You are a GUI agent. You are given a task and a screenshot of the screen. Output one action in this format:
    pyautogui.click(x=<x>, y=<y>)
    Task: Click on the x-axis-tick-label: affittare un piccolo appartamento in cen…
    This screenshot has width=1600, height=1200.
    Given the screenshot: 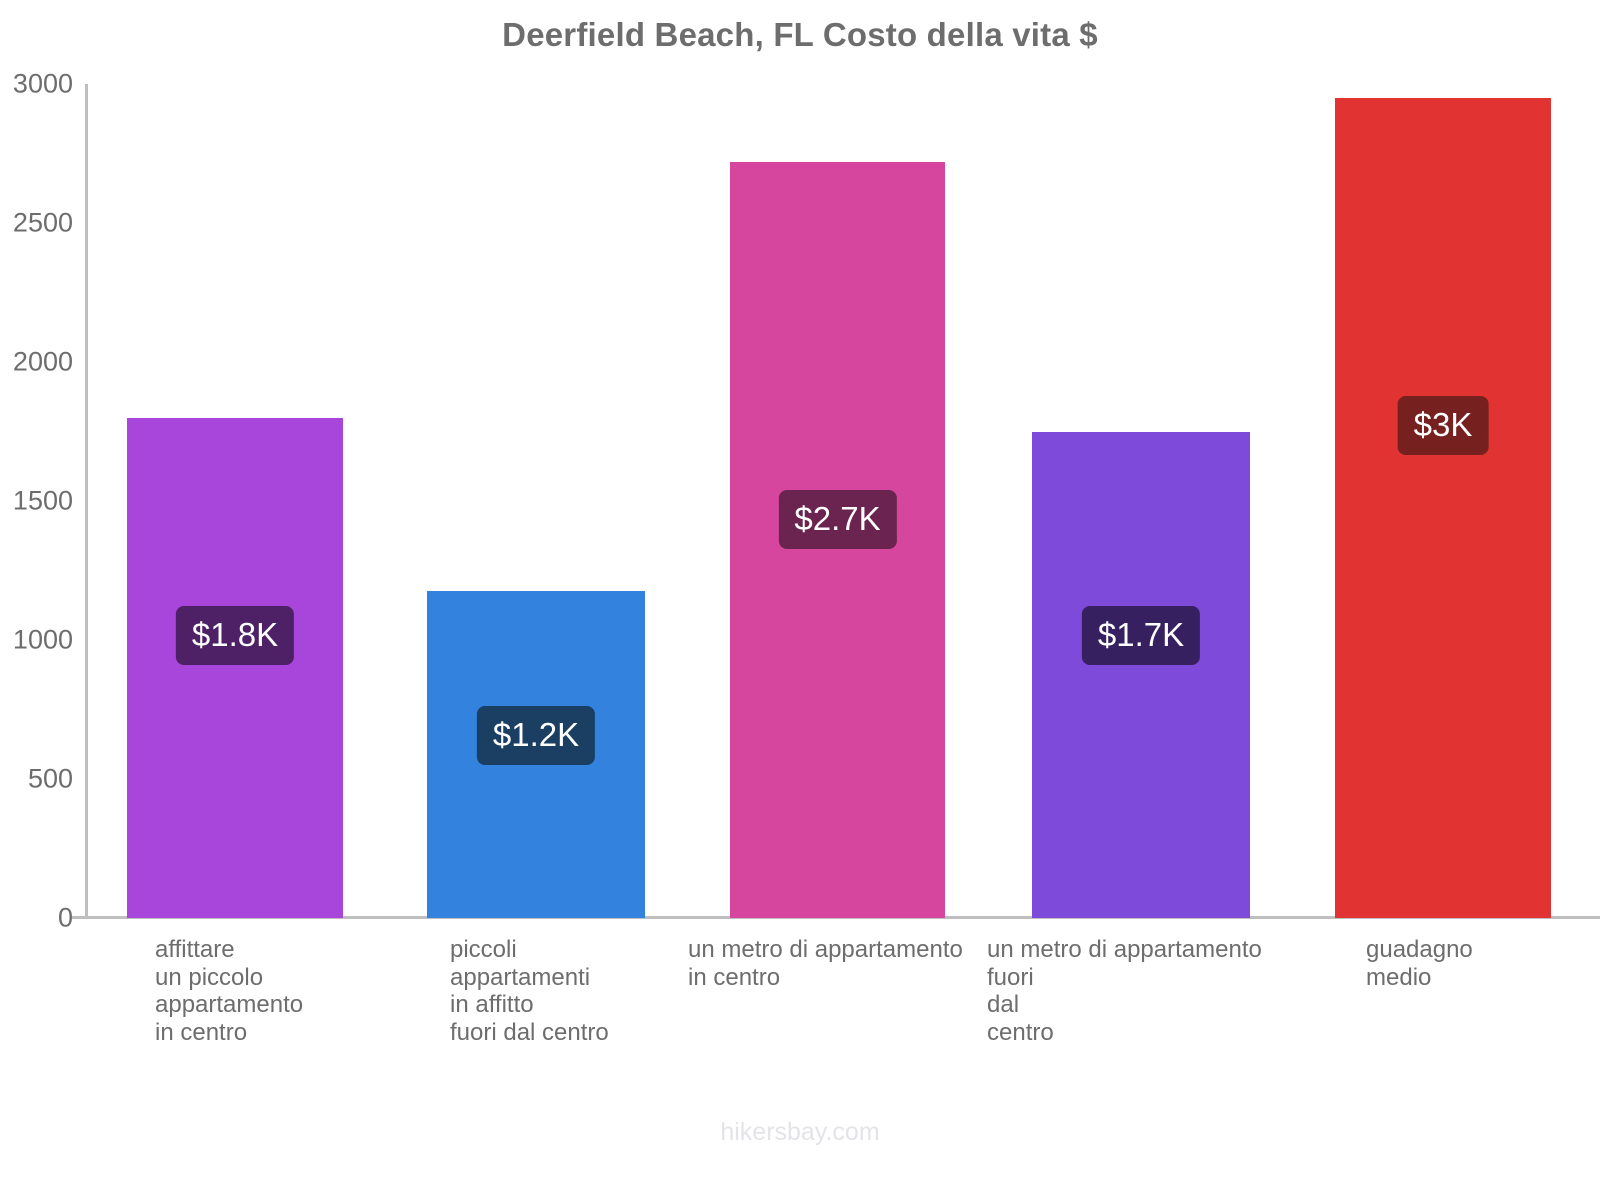 What is the action you would take?
    pyautogui.click(x=229, y=991)
    